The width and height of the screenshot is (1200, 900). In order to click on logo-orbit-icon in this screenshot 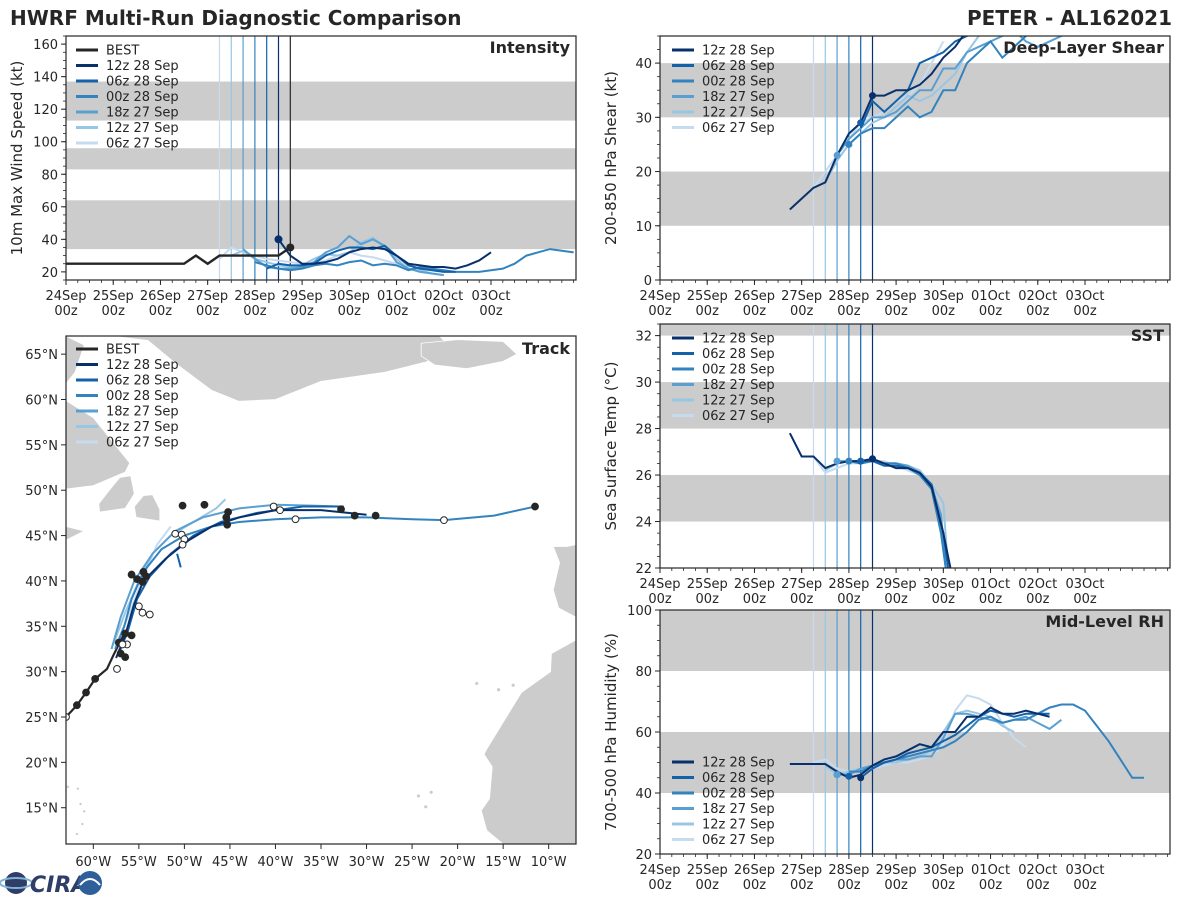, I will do `click(16, 883)`.